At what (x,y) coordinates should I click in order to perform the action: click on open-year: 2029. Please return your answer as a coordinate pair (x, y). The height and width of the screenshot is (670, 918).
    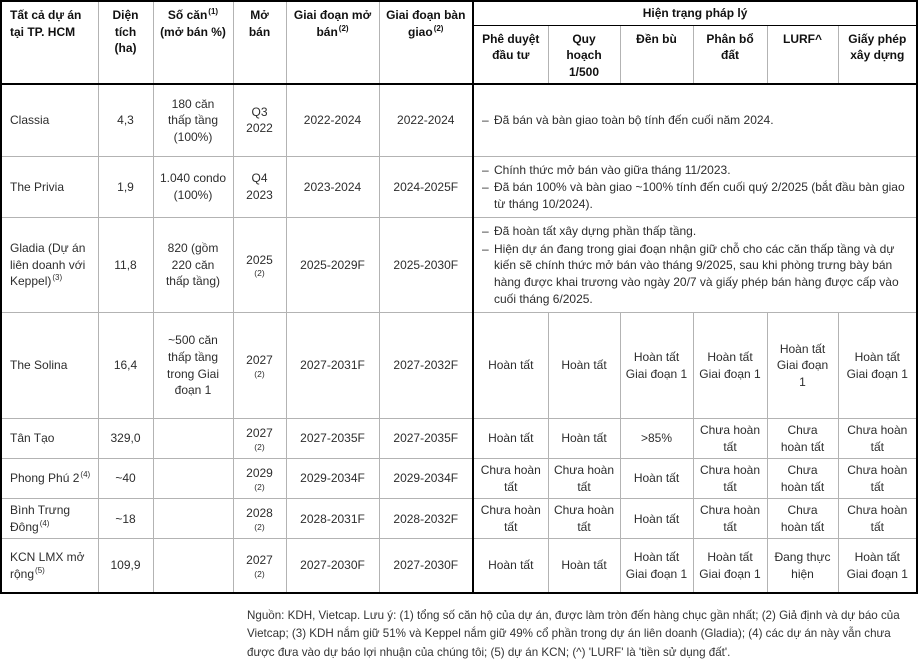
    Looking at the image, I should click on (259, 473).